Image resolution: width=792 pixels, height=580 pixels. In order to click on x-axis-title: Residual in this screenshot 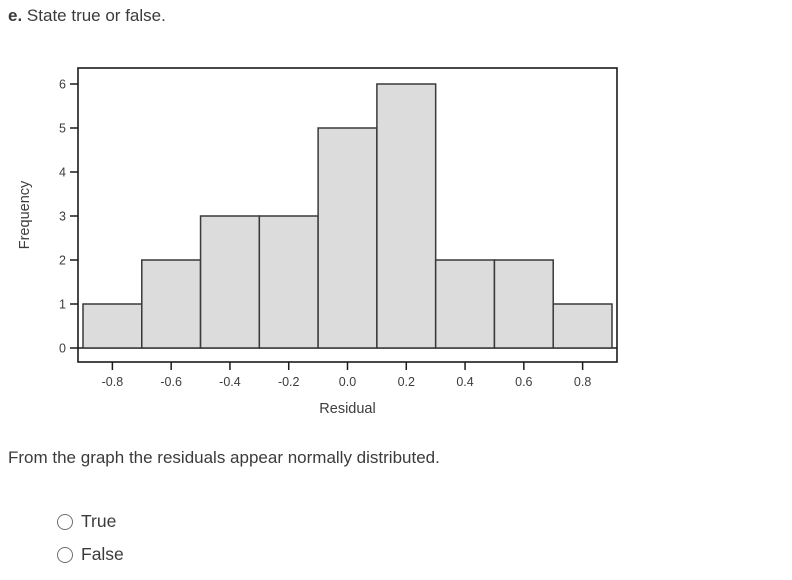, I will do `click(347, 409)`.